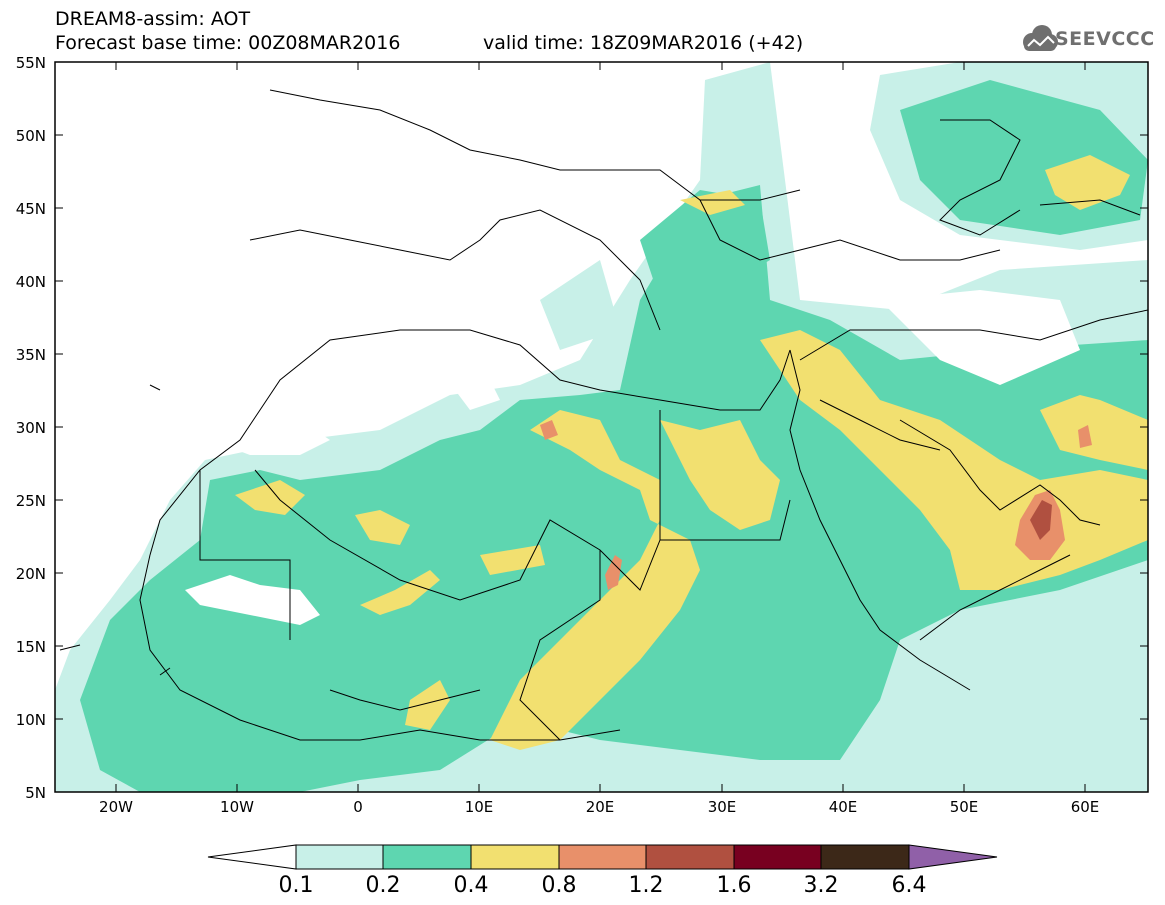 This screenshot has width=1165, height=905. I want to click on lon-label-60e: 60E, so click(1085, 807).